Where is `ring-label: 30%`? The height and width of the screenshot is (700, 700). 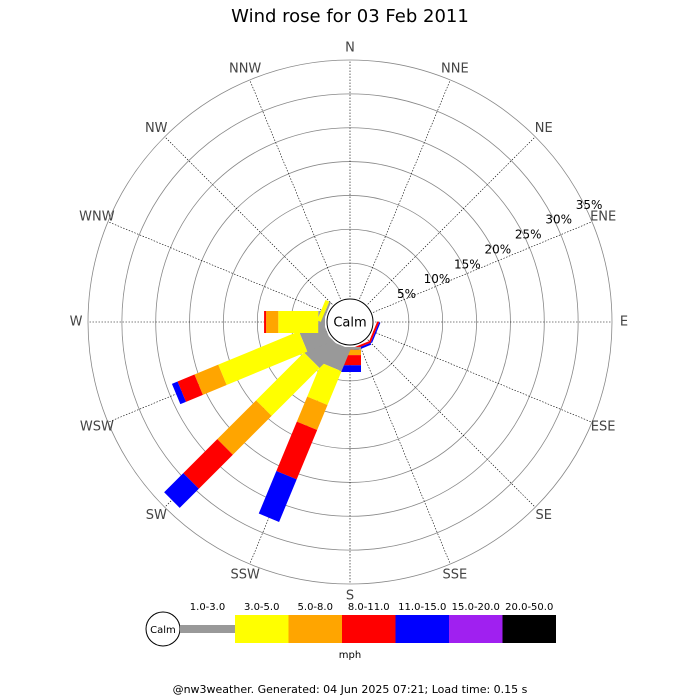 ring-label: 30% is located at coordinates (558, 220).